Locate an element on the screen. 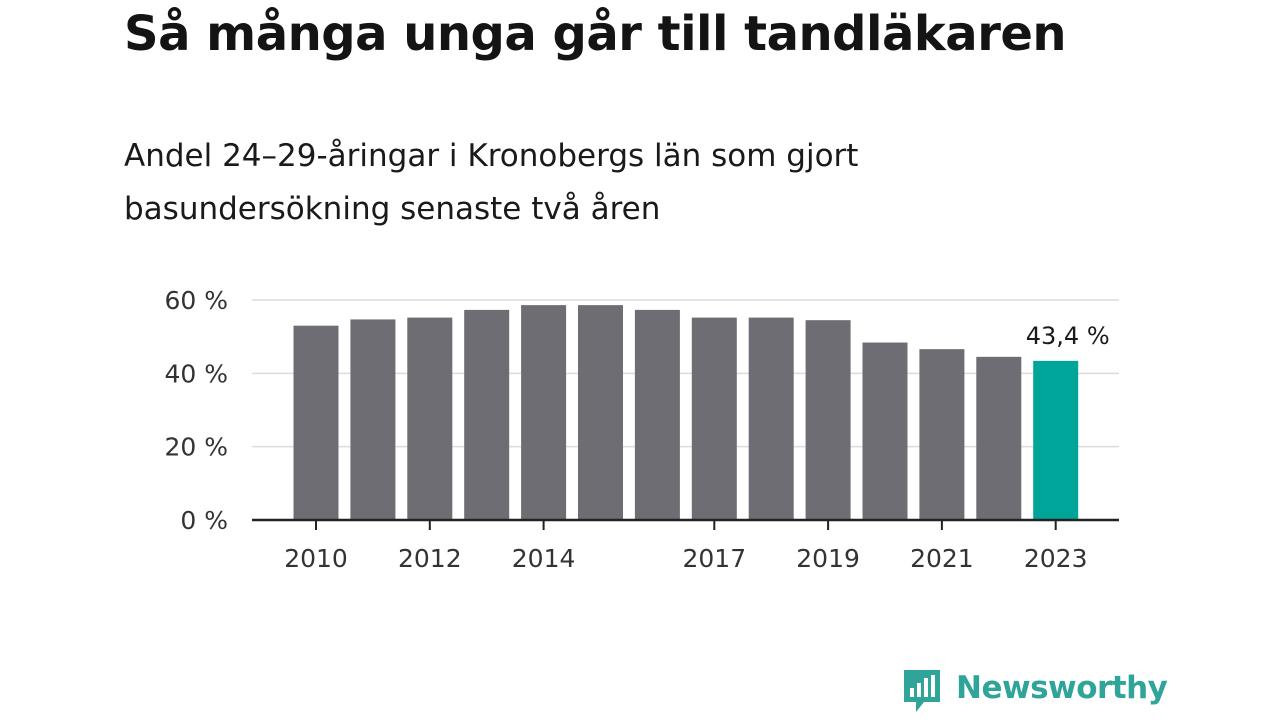  x-tick-label-2019: 2019 is located at coordinates (828, 558).